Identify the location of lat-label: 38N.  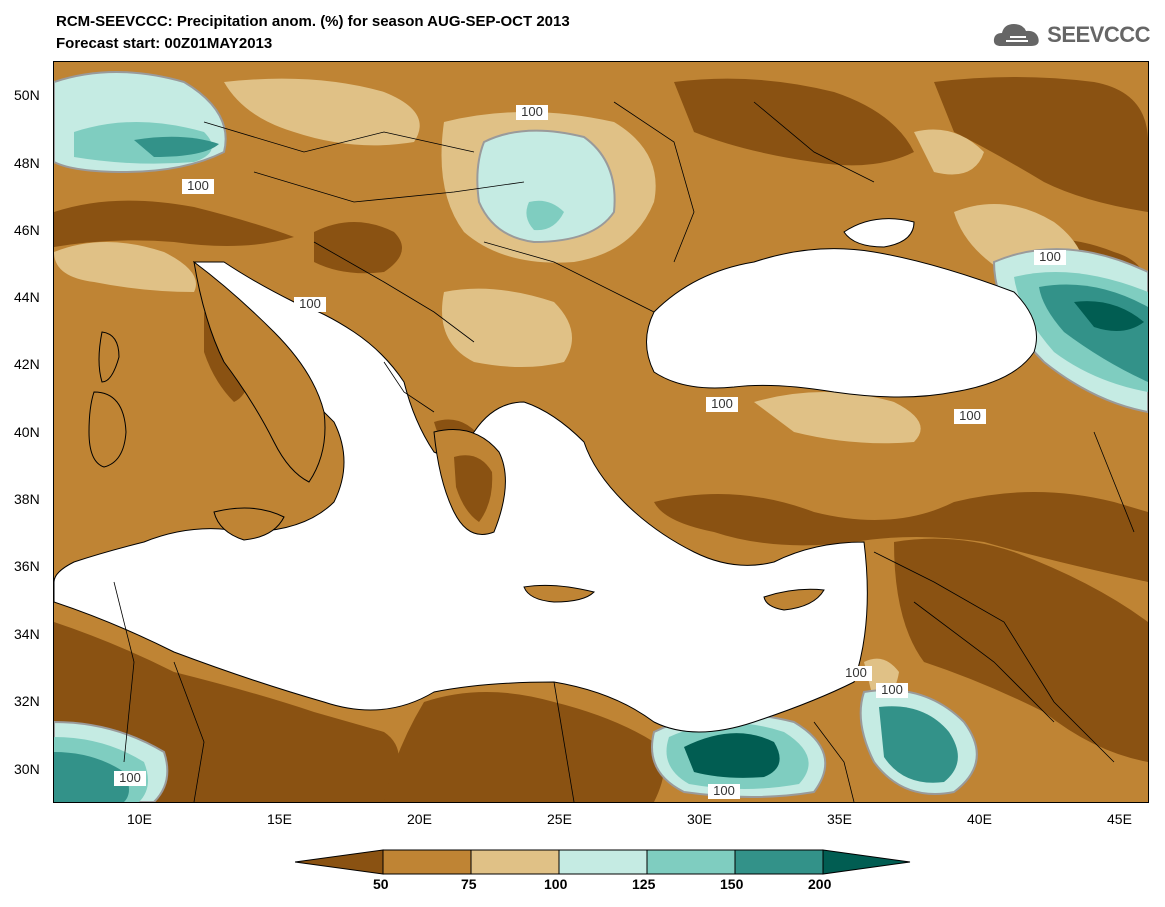
(27, 499).